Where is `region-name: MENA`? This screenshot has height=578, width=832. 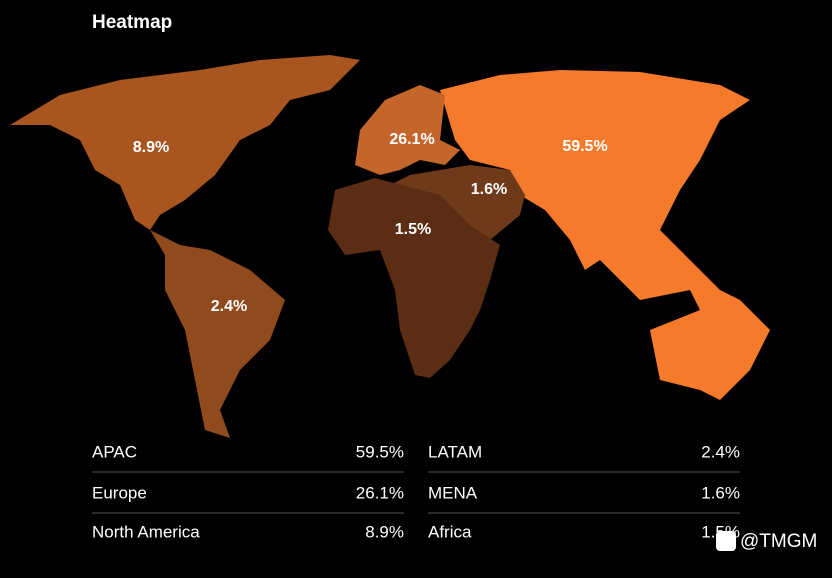 region-name: MENA is located at coordinates (453, 492).